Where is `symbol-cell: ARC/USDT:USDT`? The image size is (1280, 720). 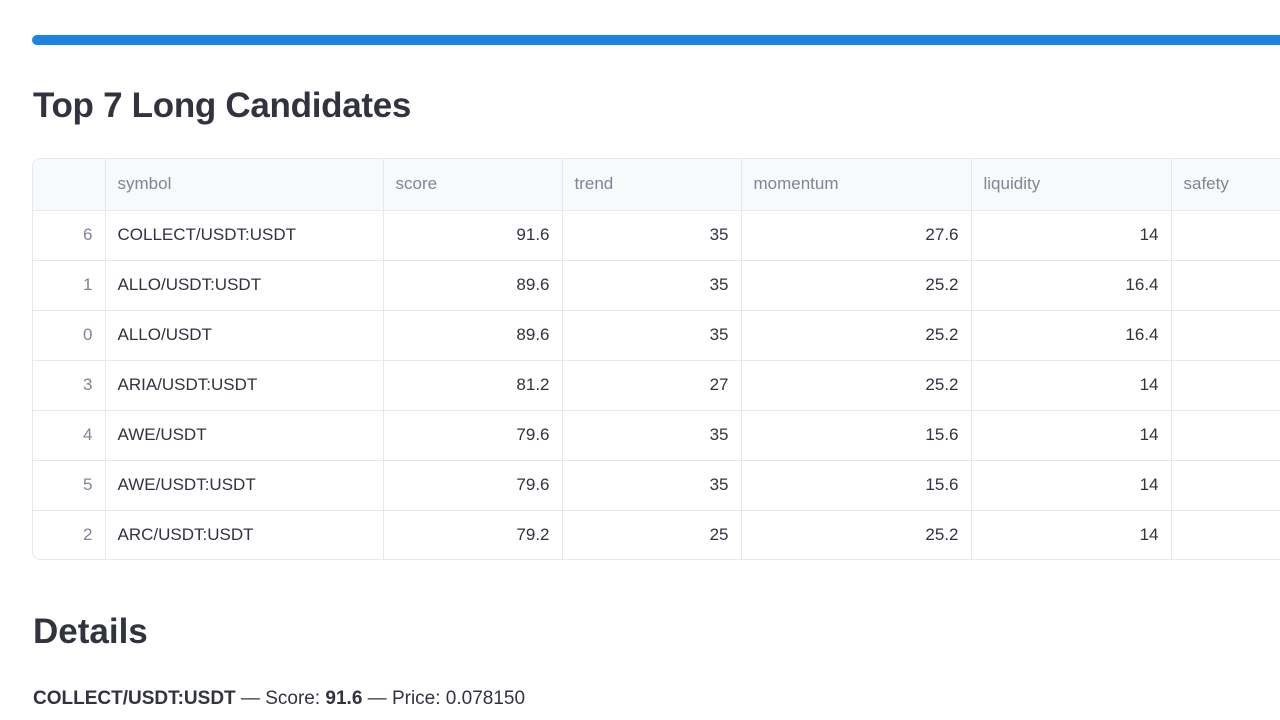 symbol-cell: ARC/USDT:USDT is located at coordinates (244, 534).